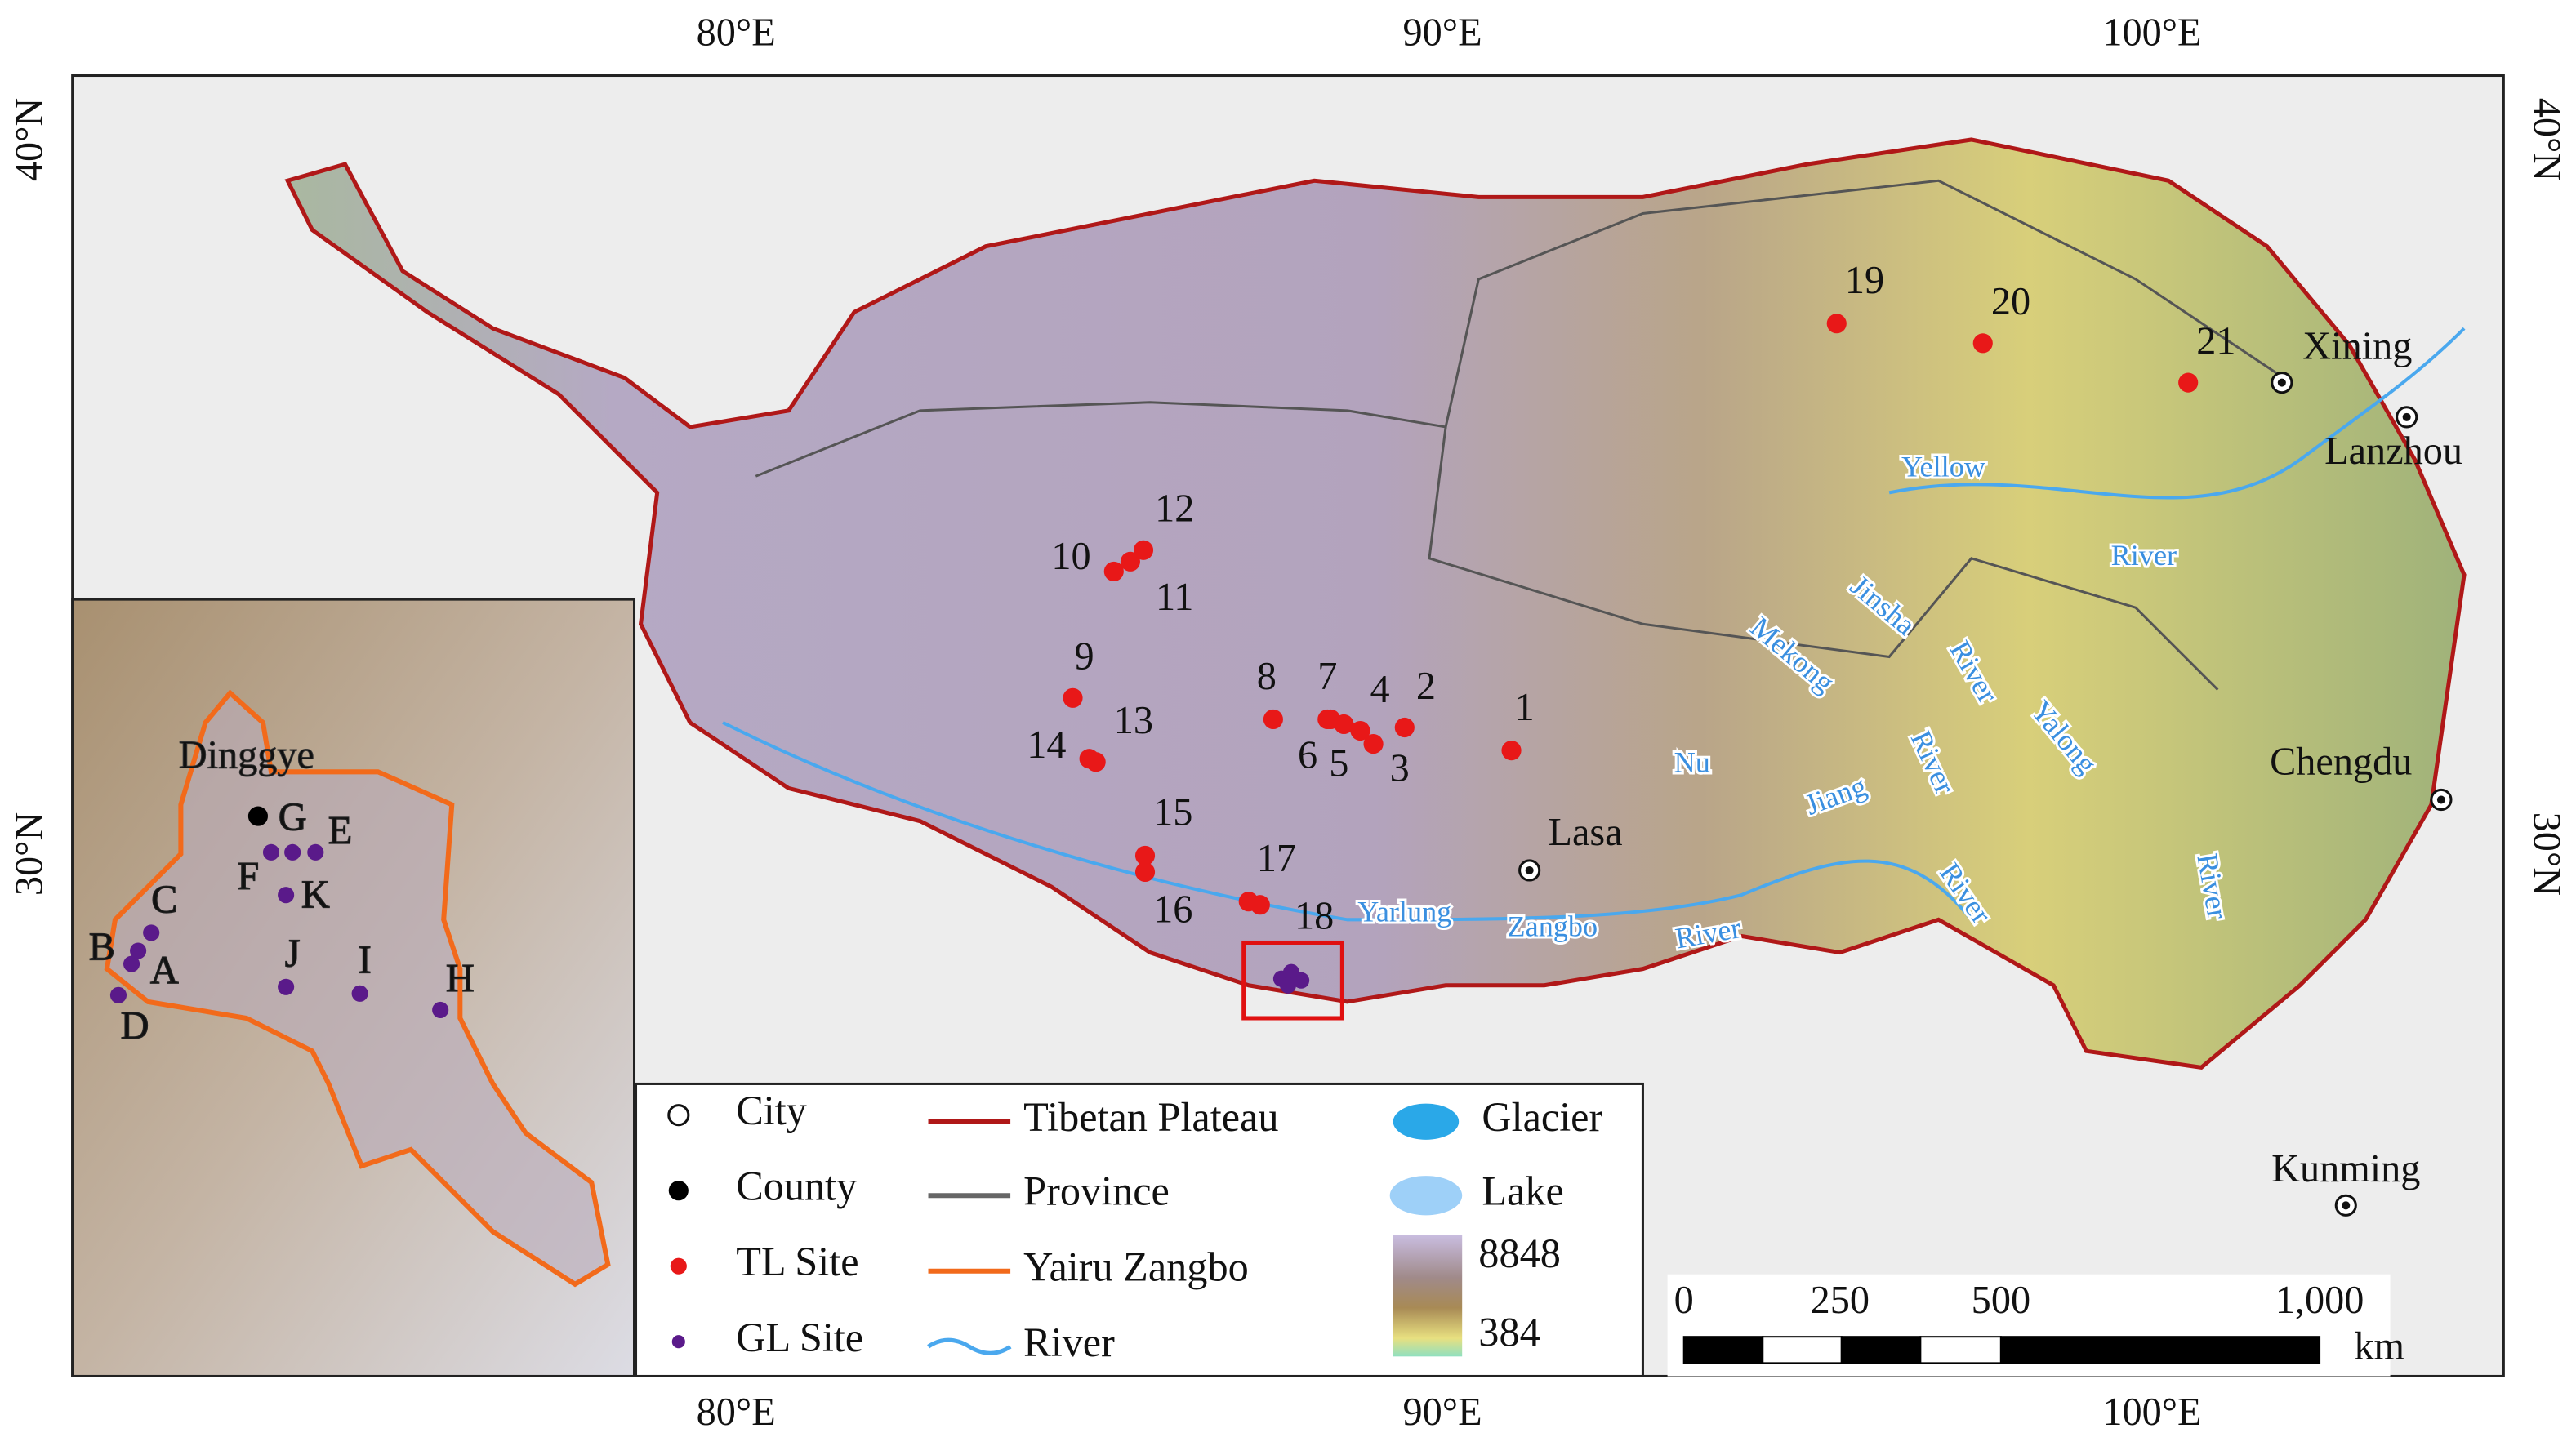 The image size is (2576, 1455). I want to click on tl-site-label: 1, so click(1525, 707).